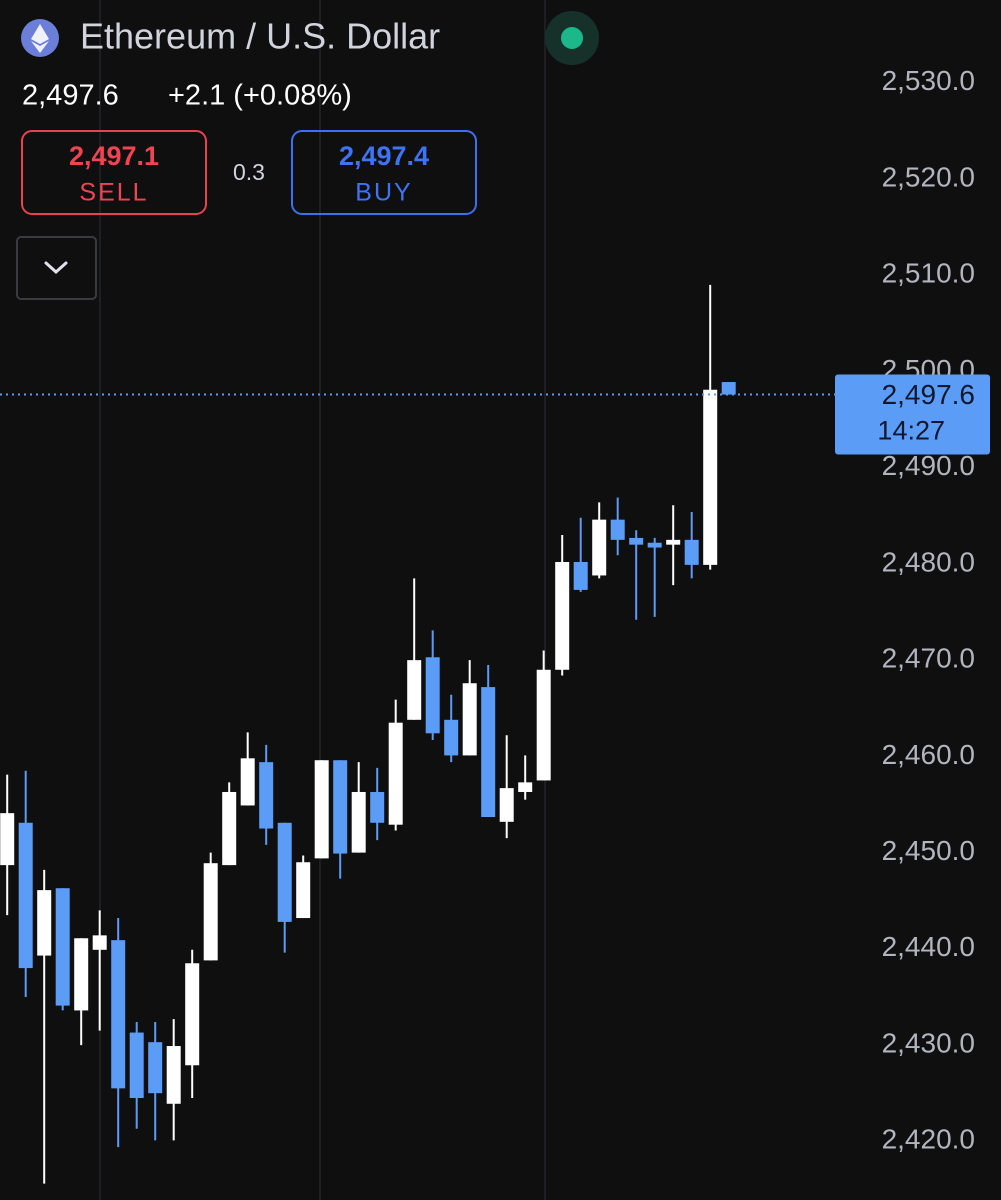 The height and width of the screenshot is (1200, 1001). What do you see at coordinates (928, 658) in the screenshot?
I see `y-tick-label: 2,470.0` at bounding box center [928, 658].